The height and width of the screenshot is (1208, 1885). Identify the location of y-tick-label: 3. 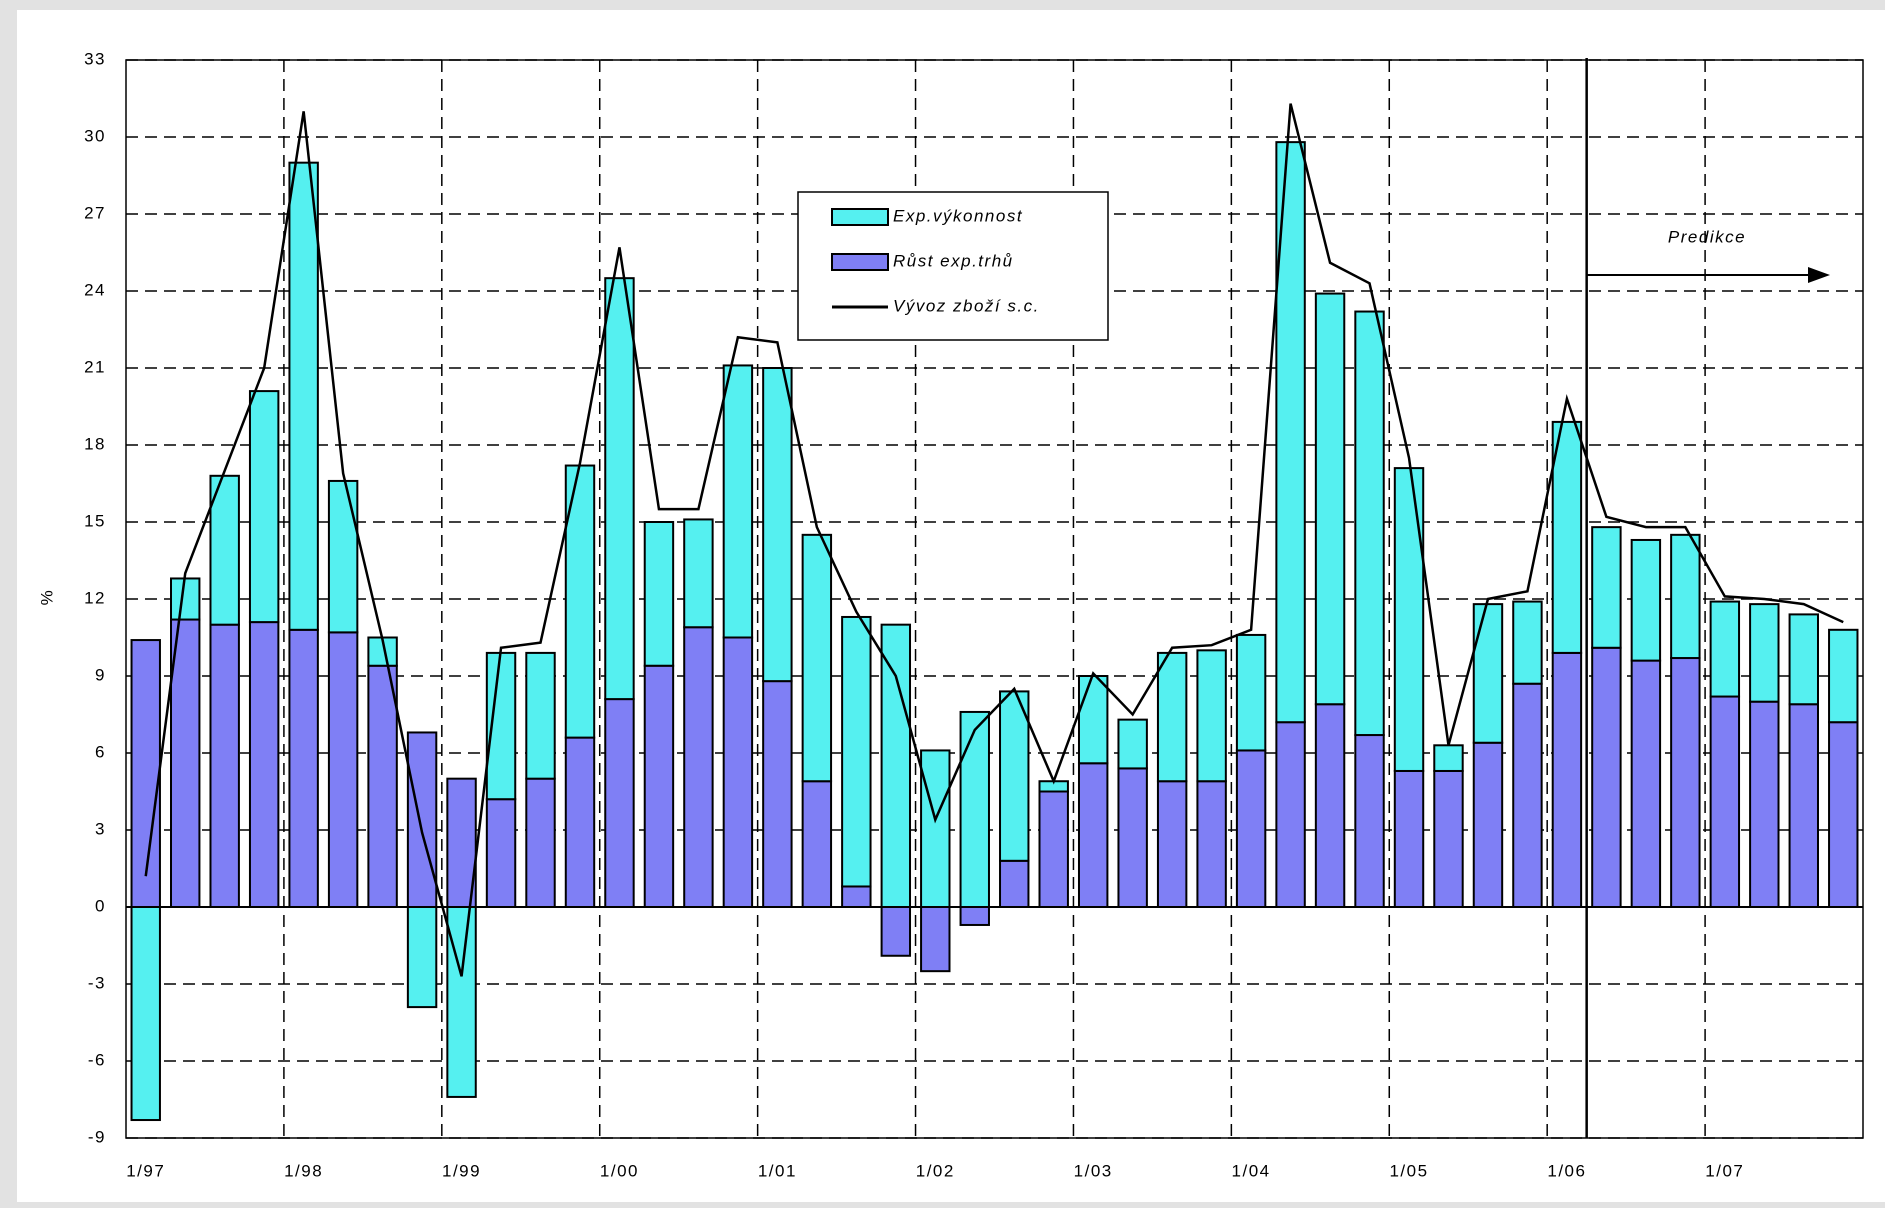
(100, 828).